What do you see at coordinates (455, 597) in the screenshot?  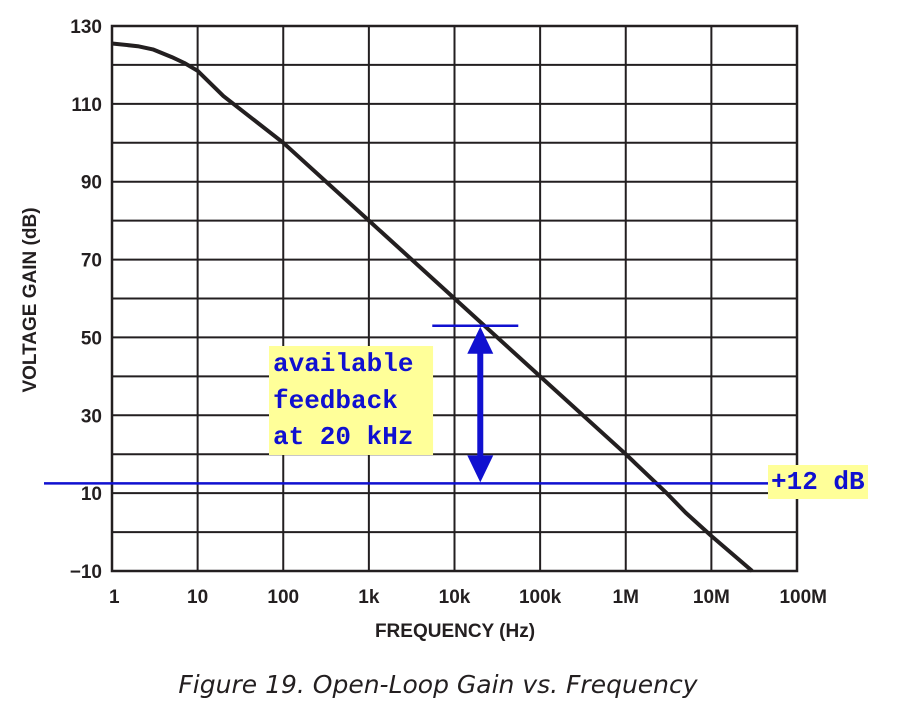 I see `x-tick-label: 10k` at bounding box center [455, 597].